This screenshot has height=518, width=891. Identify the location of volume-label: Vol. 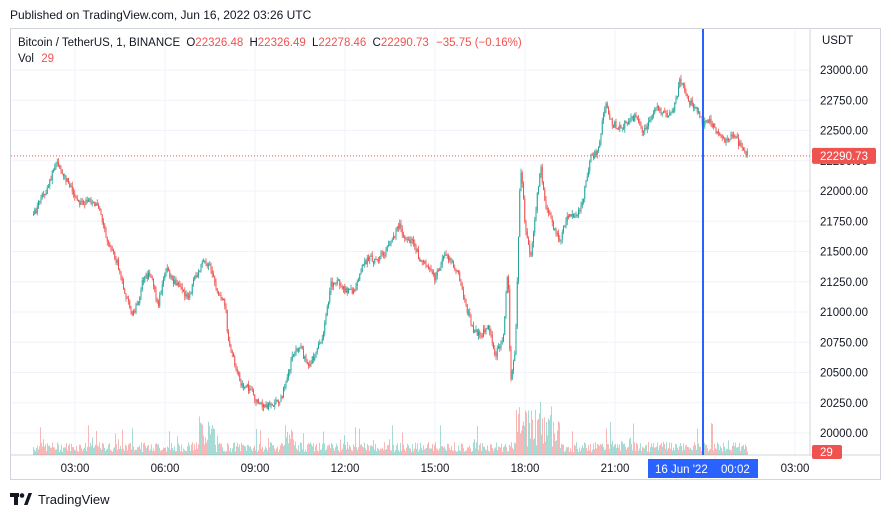
(26, 59).